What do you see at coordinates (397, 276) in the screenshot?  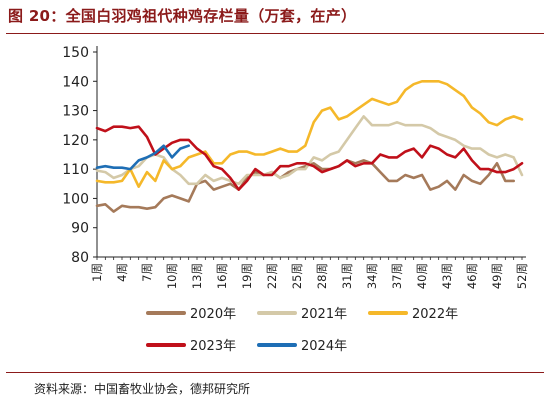 I see `x-tick-label: 37周` at bounding box center [397, 276].